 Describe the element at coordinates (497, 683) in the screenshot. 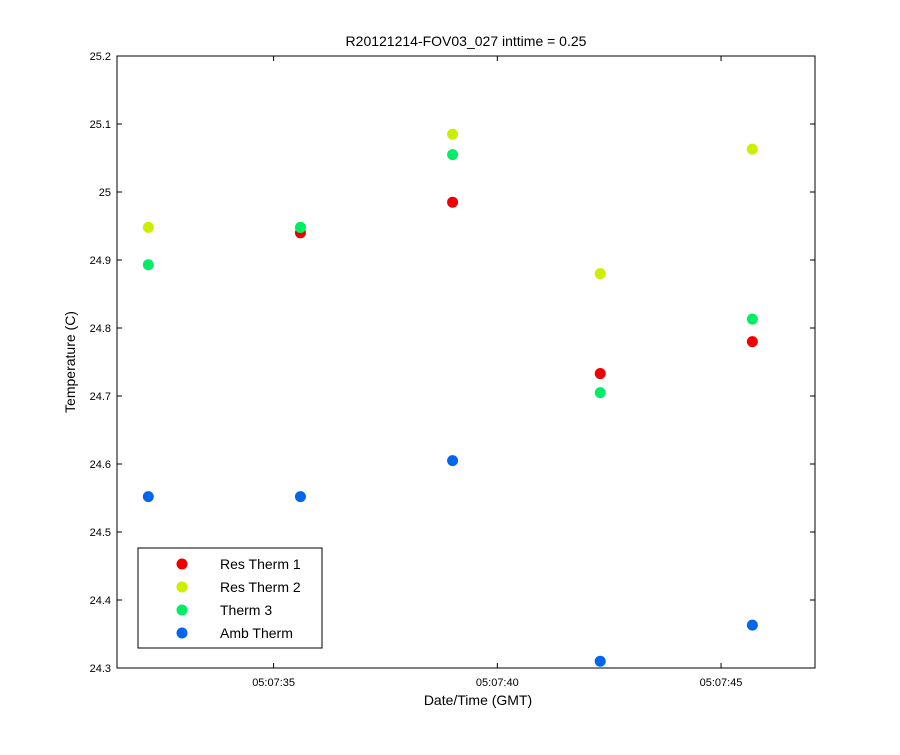

I see `x-tick-label: 05:07:40` at that location.